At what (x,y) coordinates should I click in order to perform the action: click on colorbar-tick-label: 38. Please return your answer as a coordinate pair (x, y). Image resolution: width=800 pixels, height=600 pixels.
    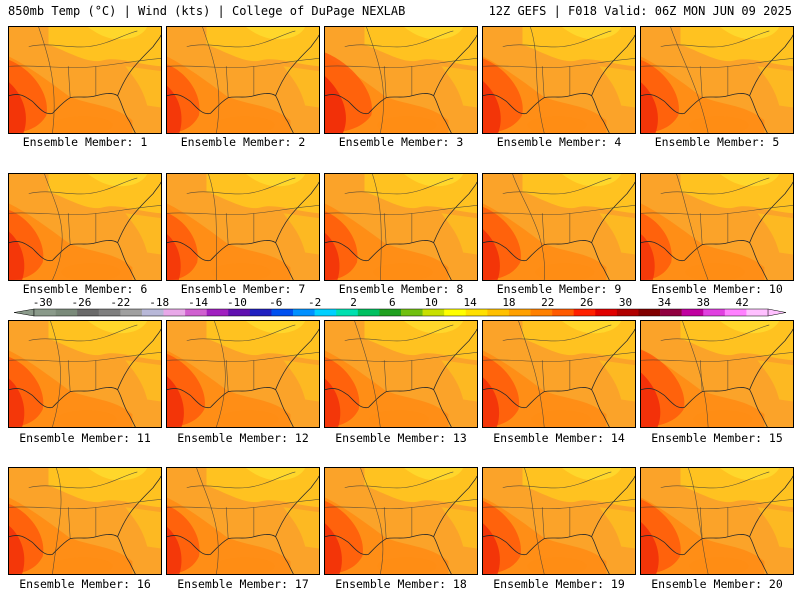
    Looking at the image, I should click on (703, 302).